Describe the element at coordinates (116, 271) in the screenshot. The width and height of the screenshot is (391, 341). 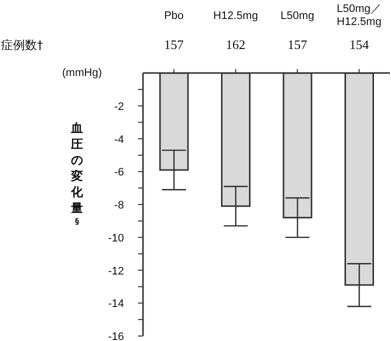
I see `y-tick-label: -12` at that location.